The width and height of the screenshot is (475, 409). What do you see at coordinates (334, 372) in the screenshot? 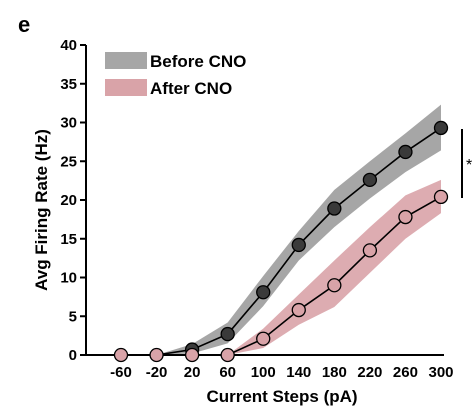
I see `x-tick-label: 180` at bounding box center [334, 372].